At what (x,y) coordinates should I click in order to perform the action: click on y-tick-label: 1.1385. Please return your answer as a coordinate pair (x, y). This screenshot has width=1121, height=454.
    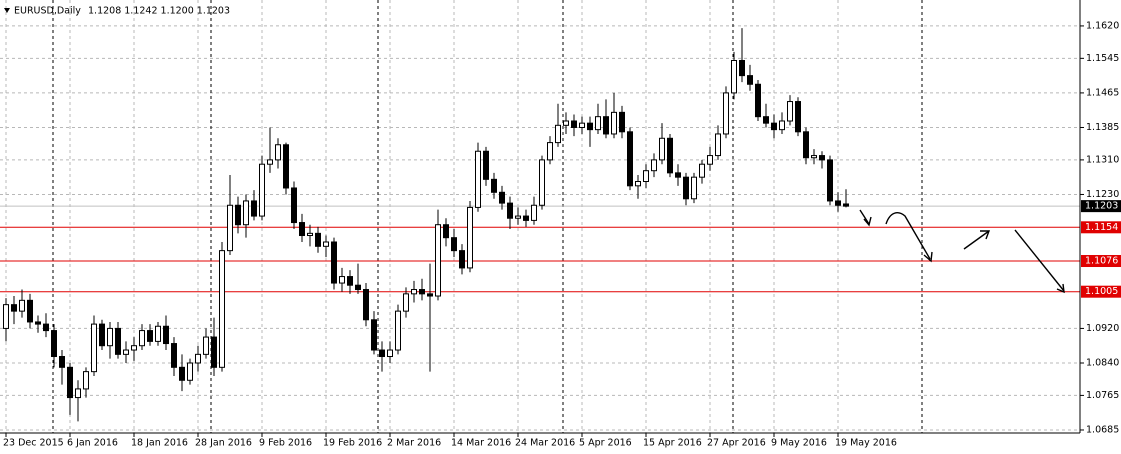
    Looking at the image, I should click on (1102, 127).